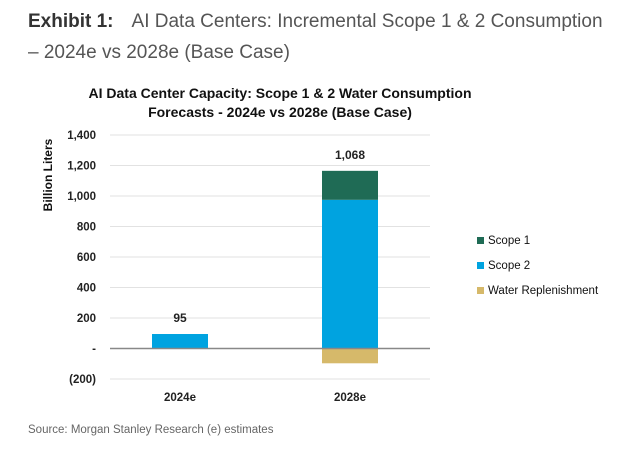  I want to click on y-axis-ticks: 1,400 1,200 1,000 800 600 400 200 - (200), so click(81, 258).